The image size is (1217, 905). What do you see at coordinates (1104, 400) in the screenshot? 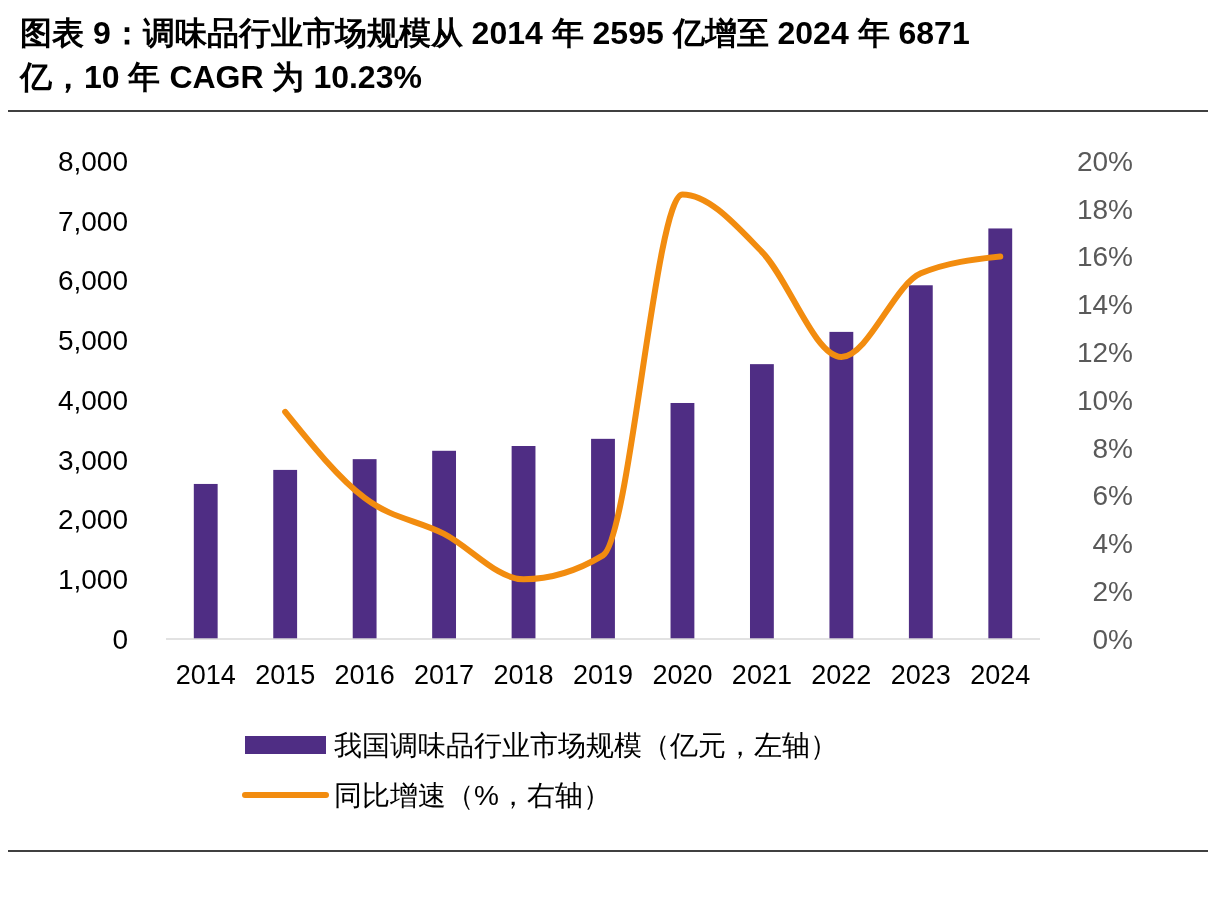
I see `y2-tick-label: 10%` at bounding box center [1104, 400].